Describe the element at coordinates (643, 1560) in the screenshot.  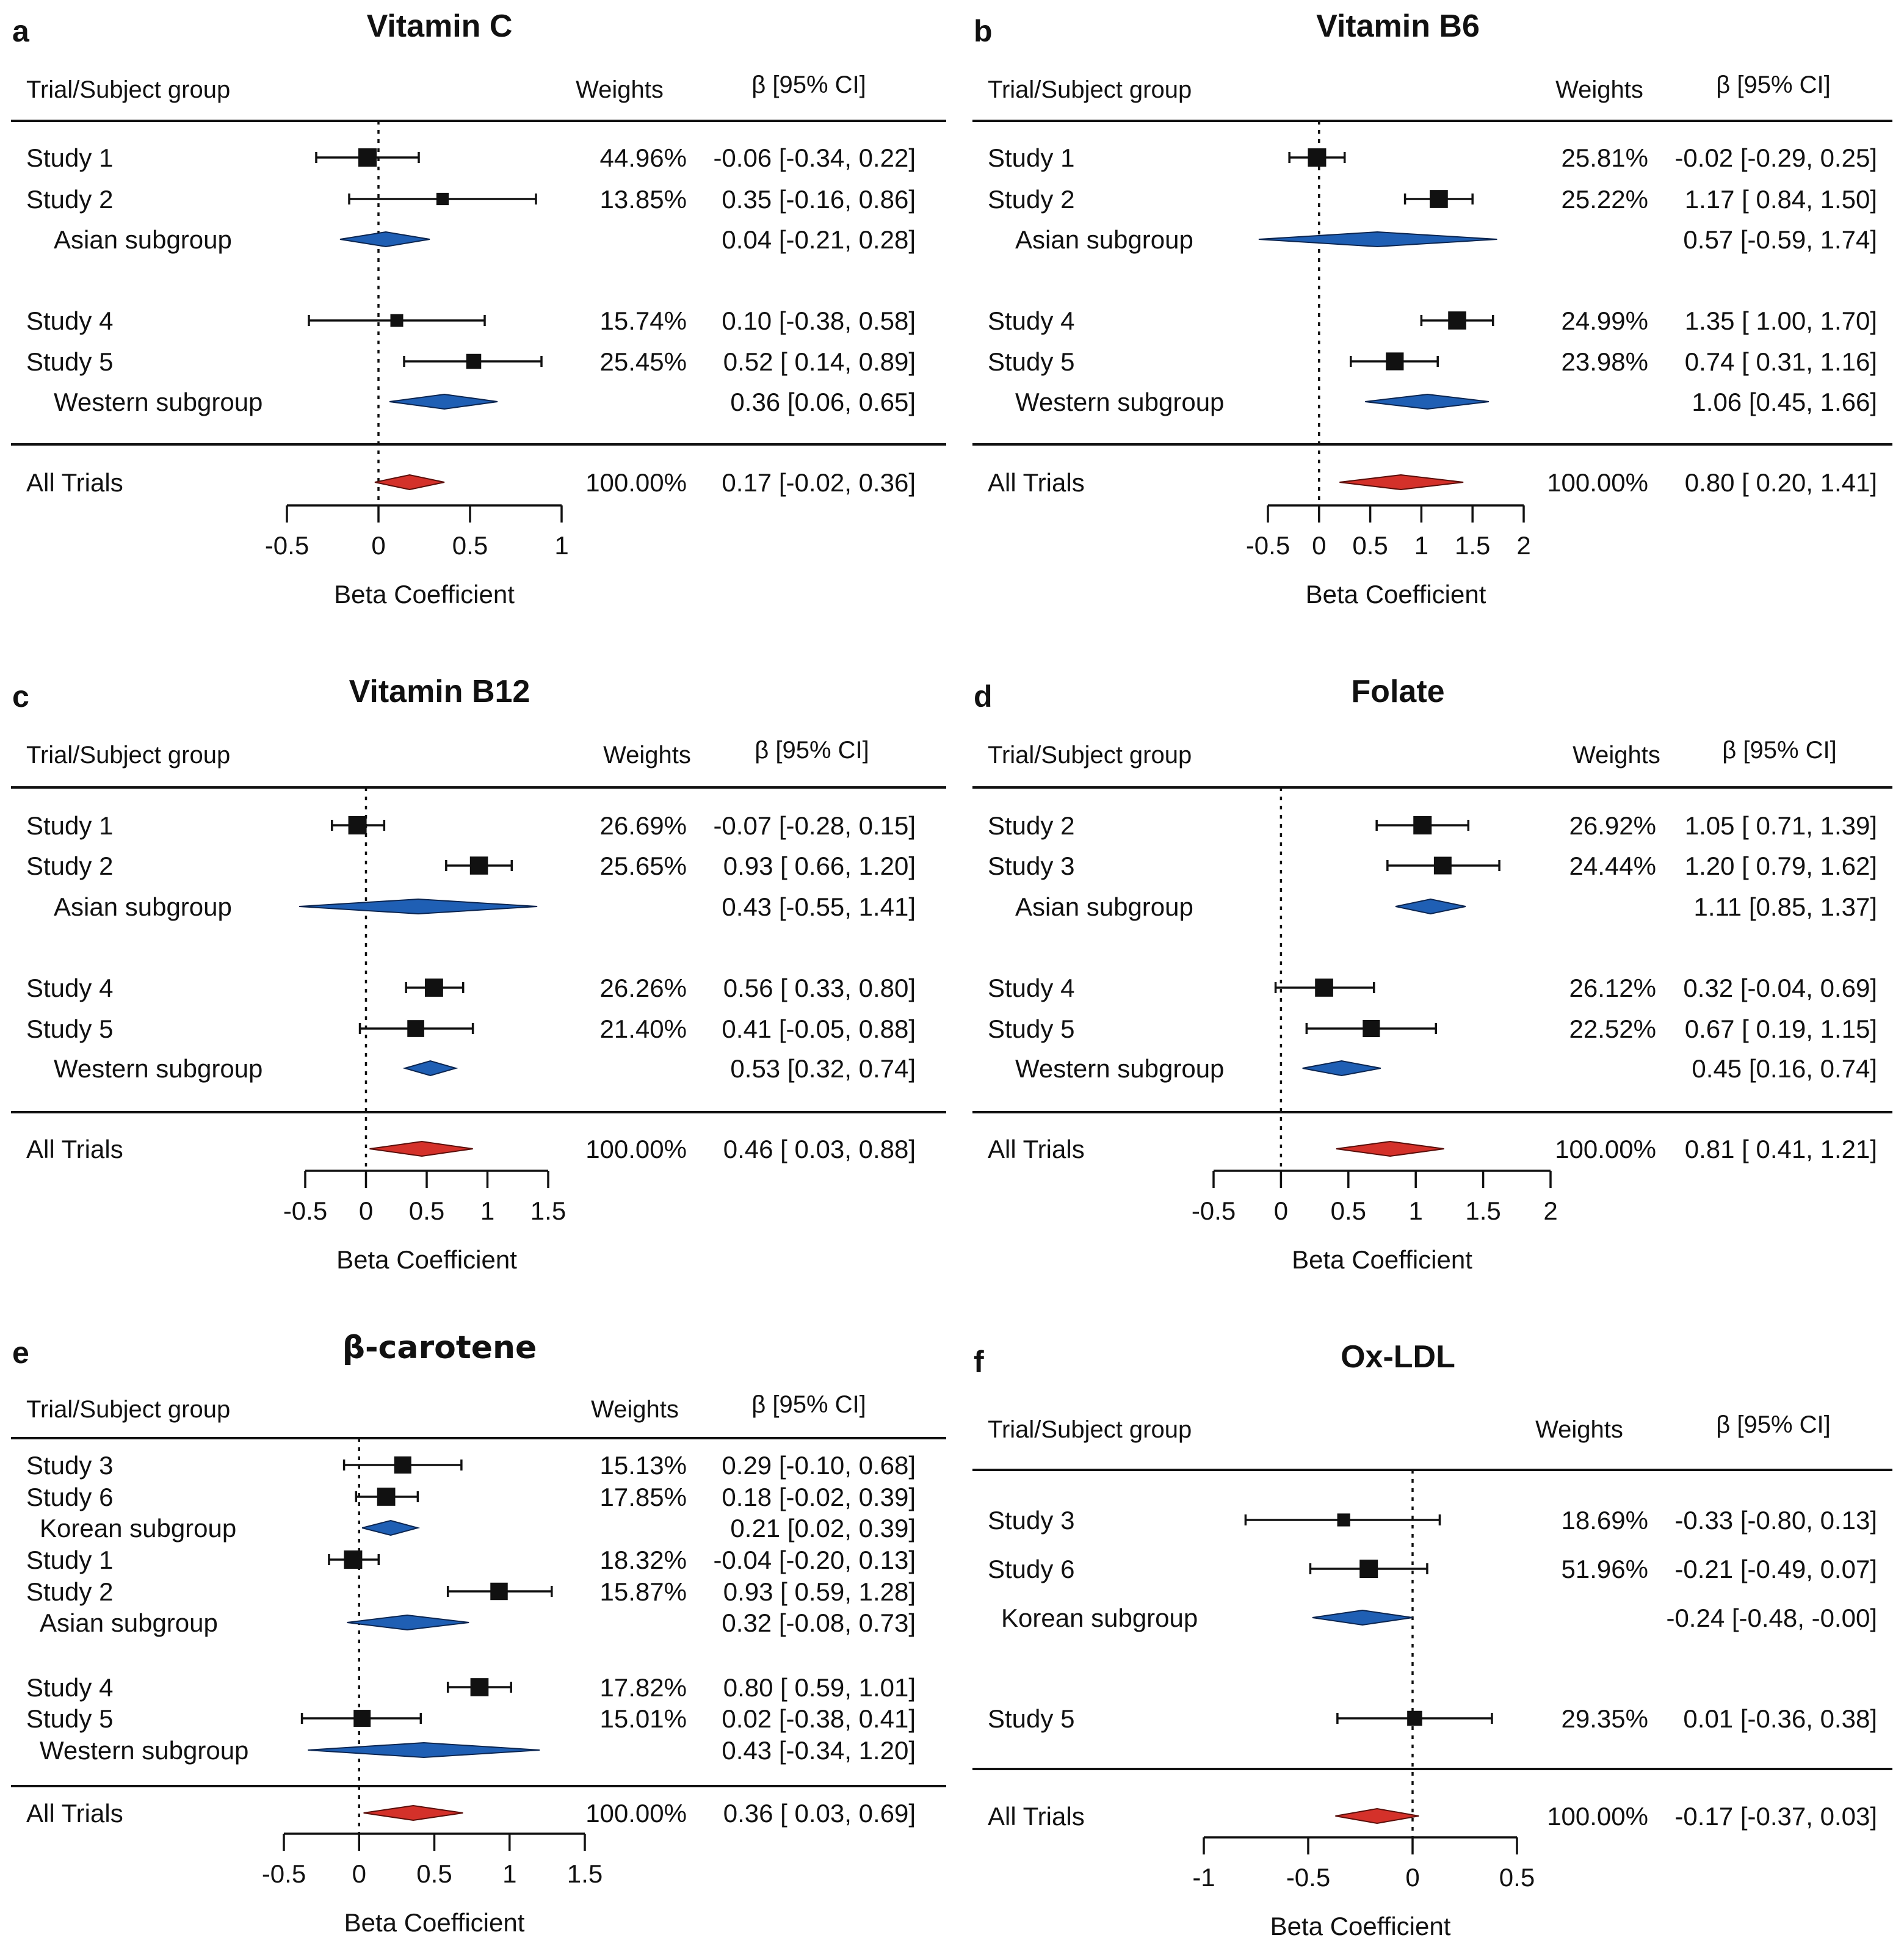
I see `study-weight: 18.32%` at that location.